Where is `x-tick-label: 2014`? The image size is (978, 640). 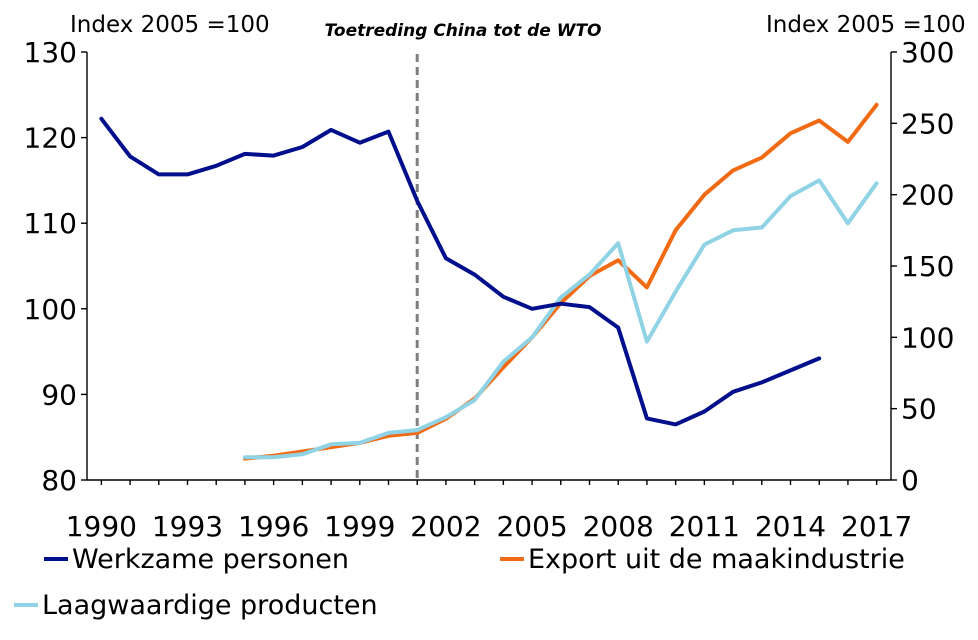 x-tick-label: 2014 is located at coordinates (790, 526).